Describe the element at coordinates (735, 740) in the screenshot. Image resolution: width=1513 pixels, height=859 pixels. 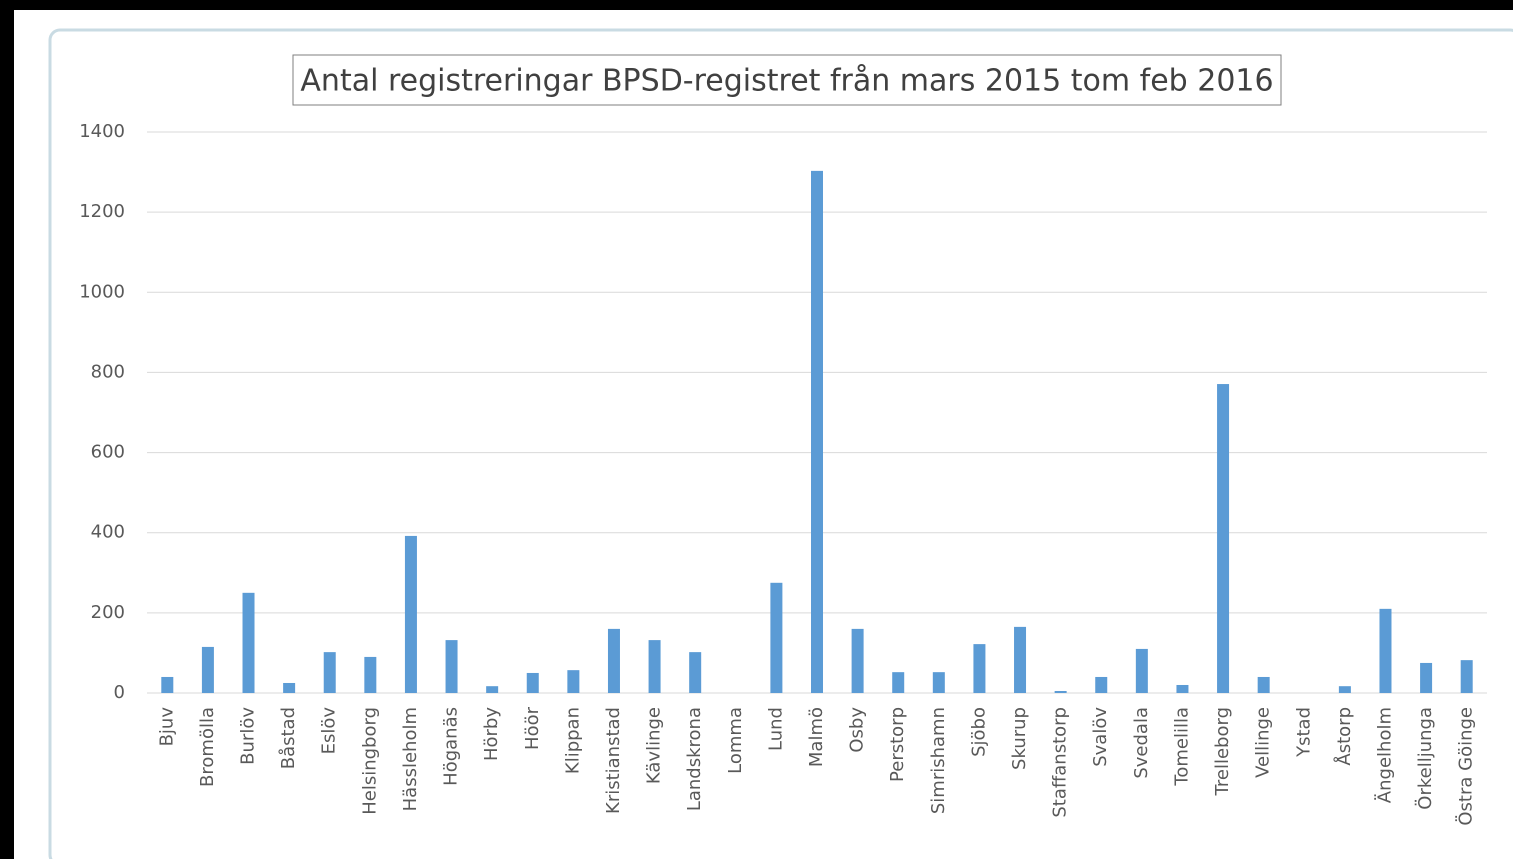
I see `x-tick-label: Lomma` at that location.